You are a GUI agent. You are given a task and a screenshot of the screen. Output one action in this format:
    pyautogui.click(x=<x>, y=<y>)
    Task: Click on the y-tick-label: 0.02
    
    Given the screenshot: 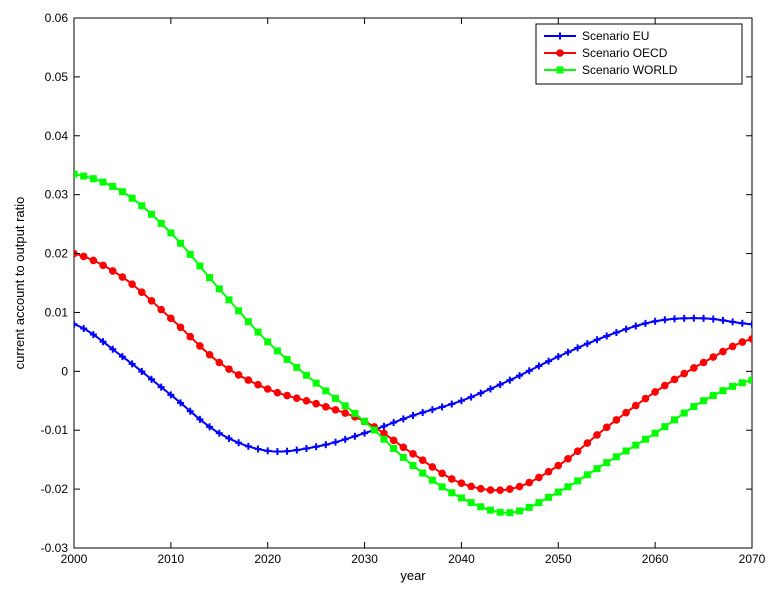 What is the action you would take?
    pyautogui.click(x=57, y=254)
    